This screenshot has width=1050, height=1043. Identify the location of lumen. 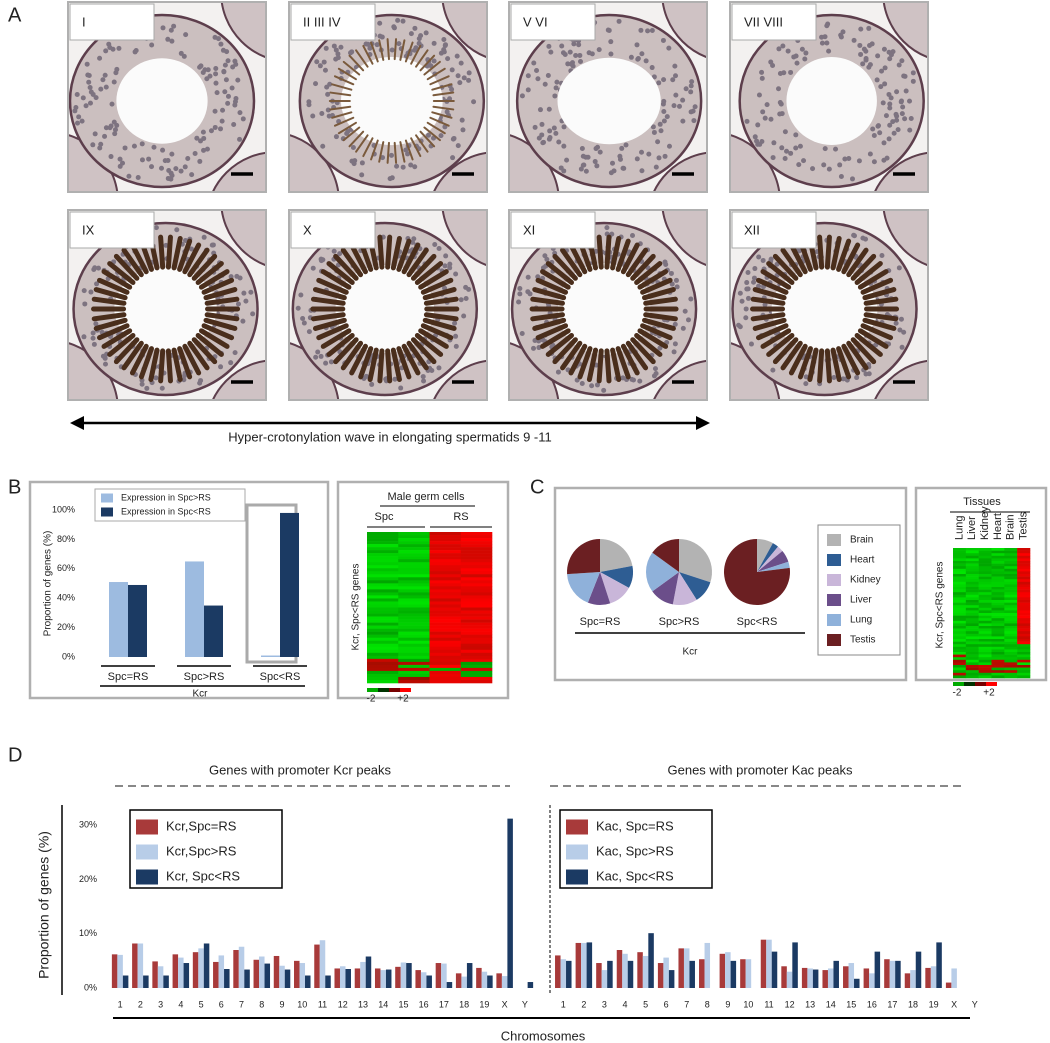
(831, 101).